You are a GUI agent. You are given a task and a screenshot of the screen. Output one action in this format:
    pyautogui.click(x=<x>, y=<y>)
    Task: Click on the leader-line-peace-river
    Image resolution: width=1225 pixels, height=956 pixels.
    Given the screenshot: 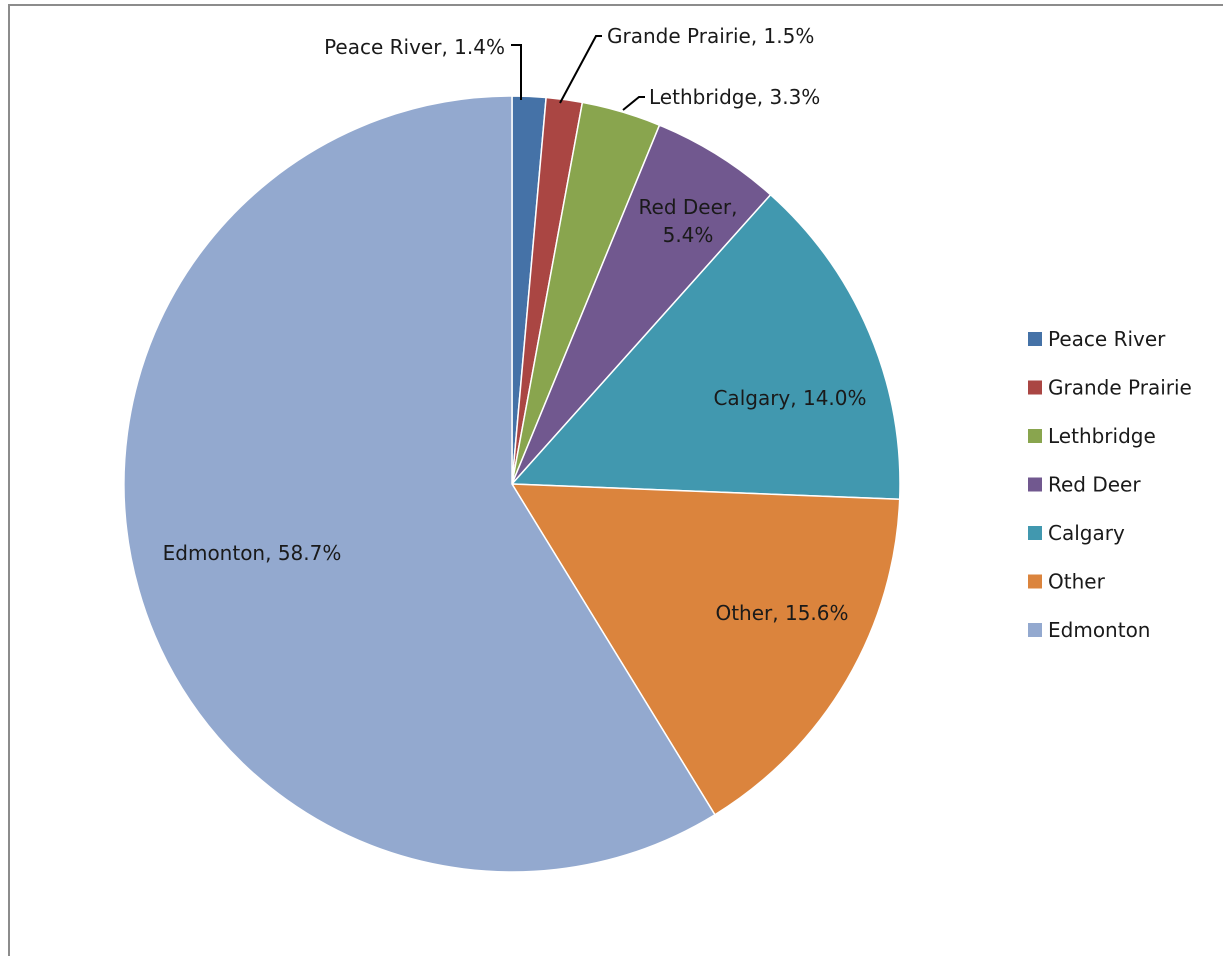 What is the action you would take?
    pyautogui.click(x=516, y=72)
    